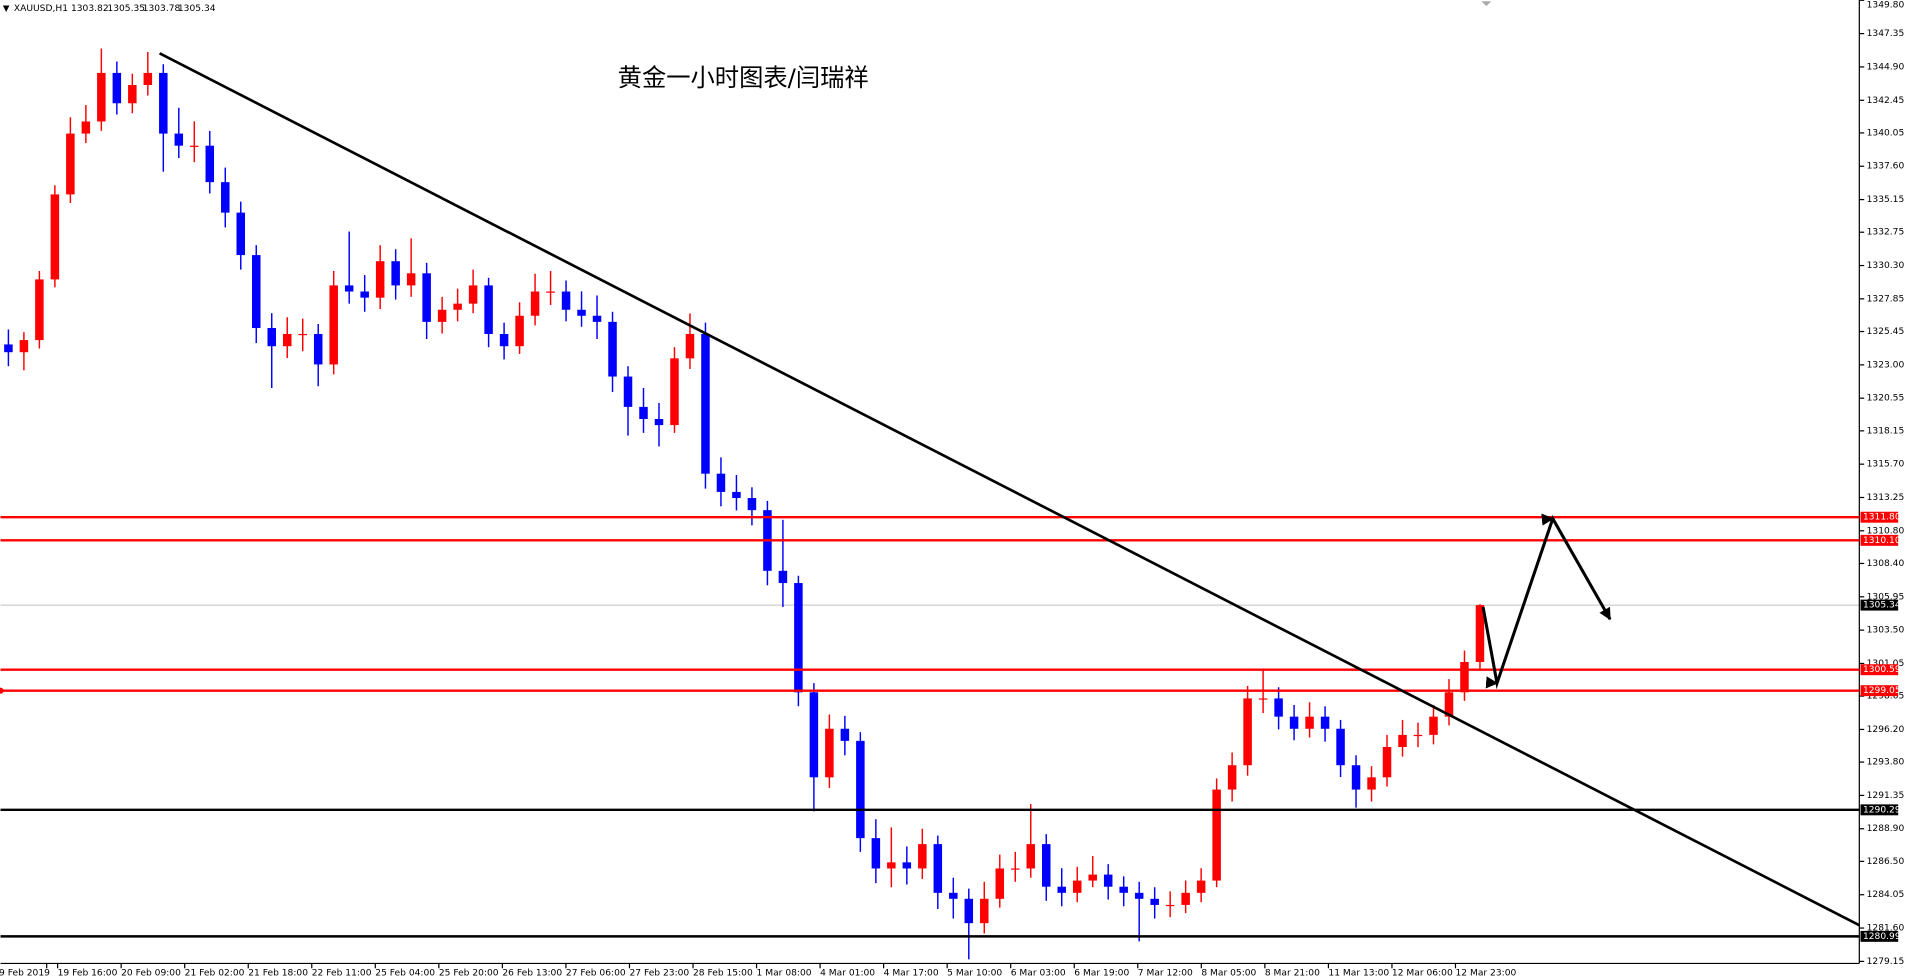  I want to click on x-tick-label: 1 Mar 08:00, so click(784, 973).